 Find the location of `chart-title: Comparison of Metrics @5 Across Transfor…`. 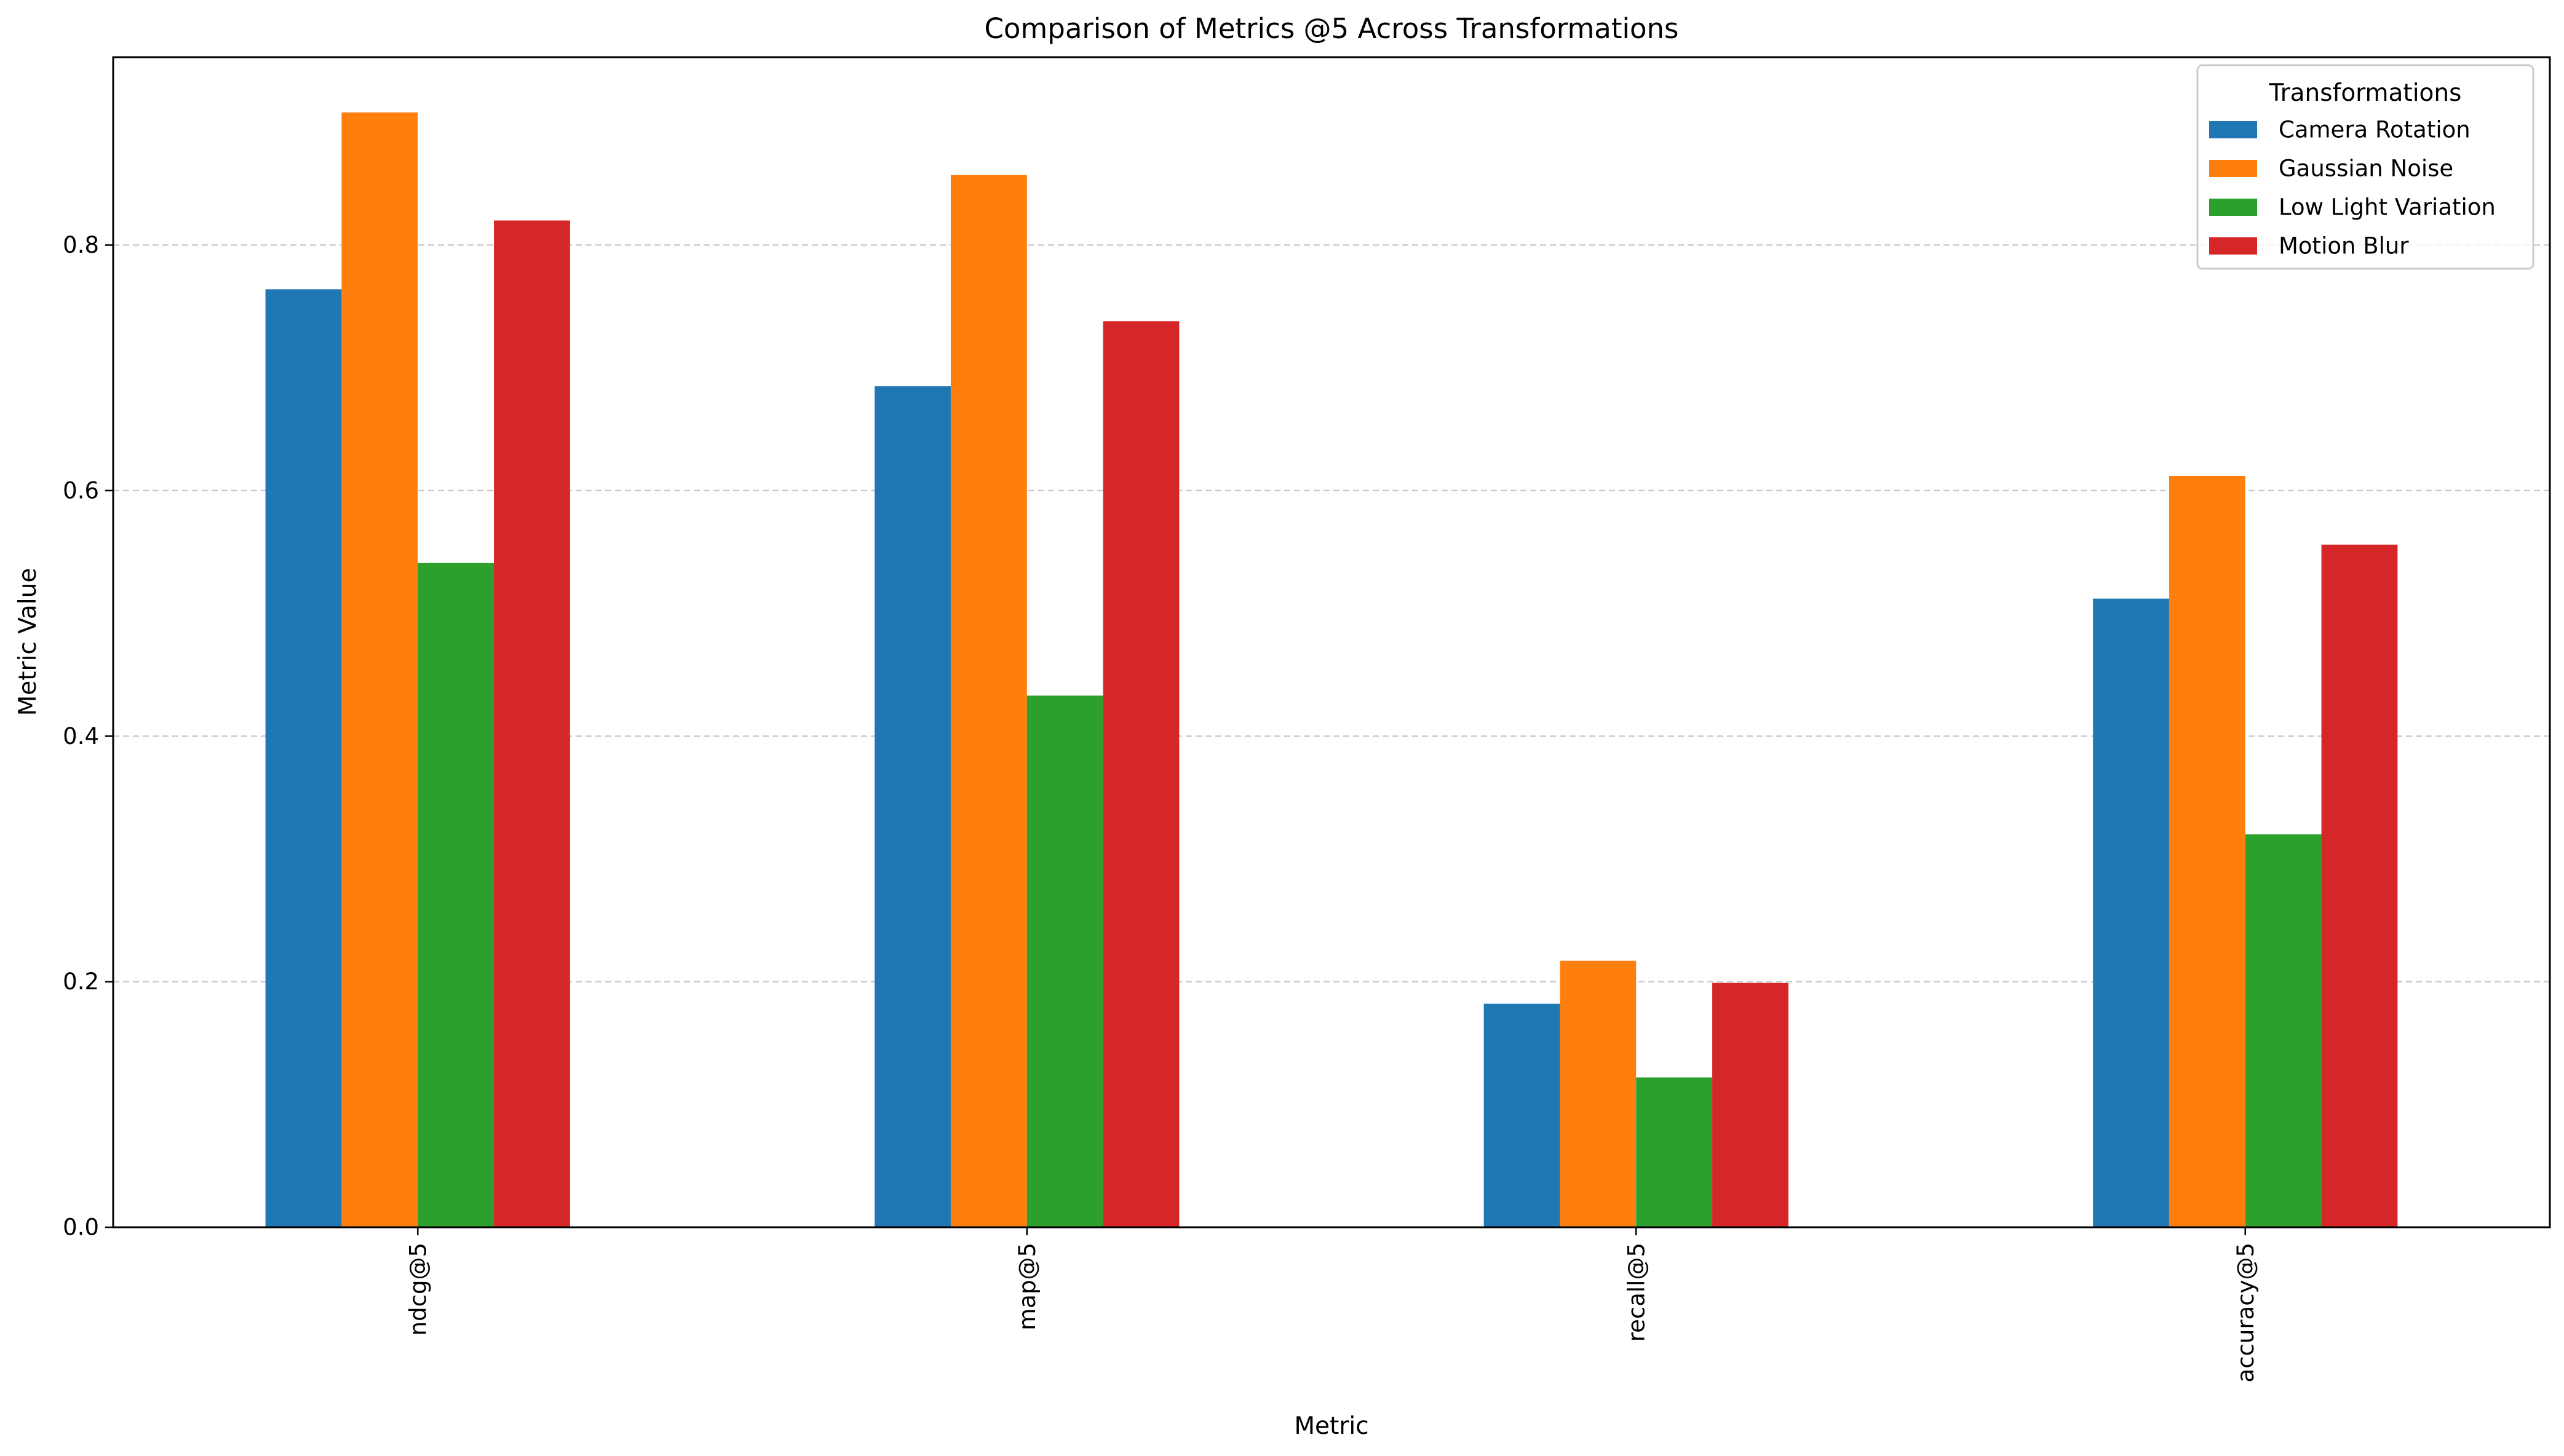

chart-title: Comparison of Metrics @5 Across Transfor… is located at coordinates (1331, 28).